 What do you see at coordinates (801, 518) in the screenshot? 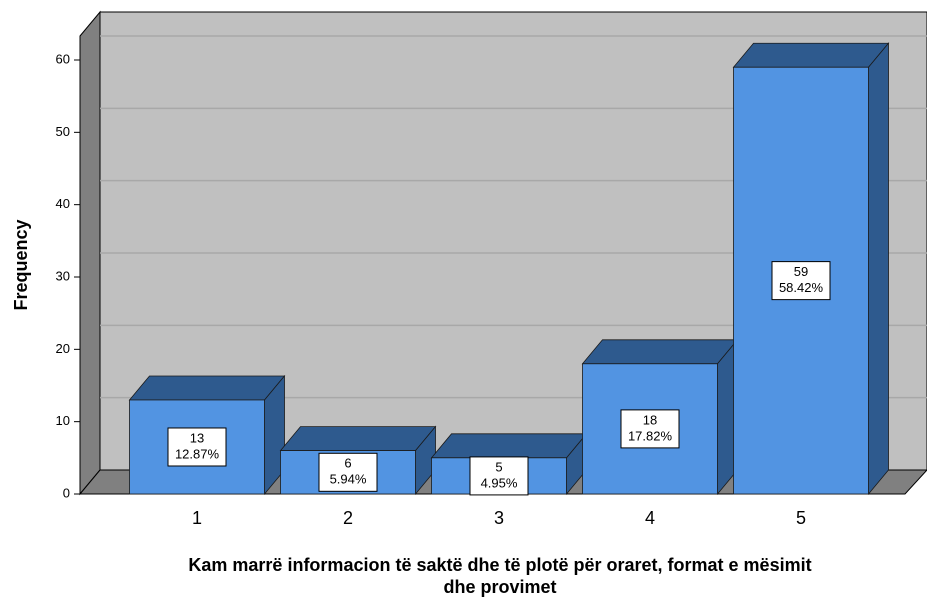
I see `x-tick-label: 5` at bounding box center [801, 518].